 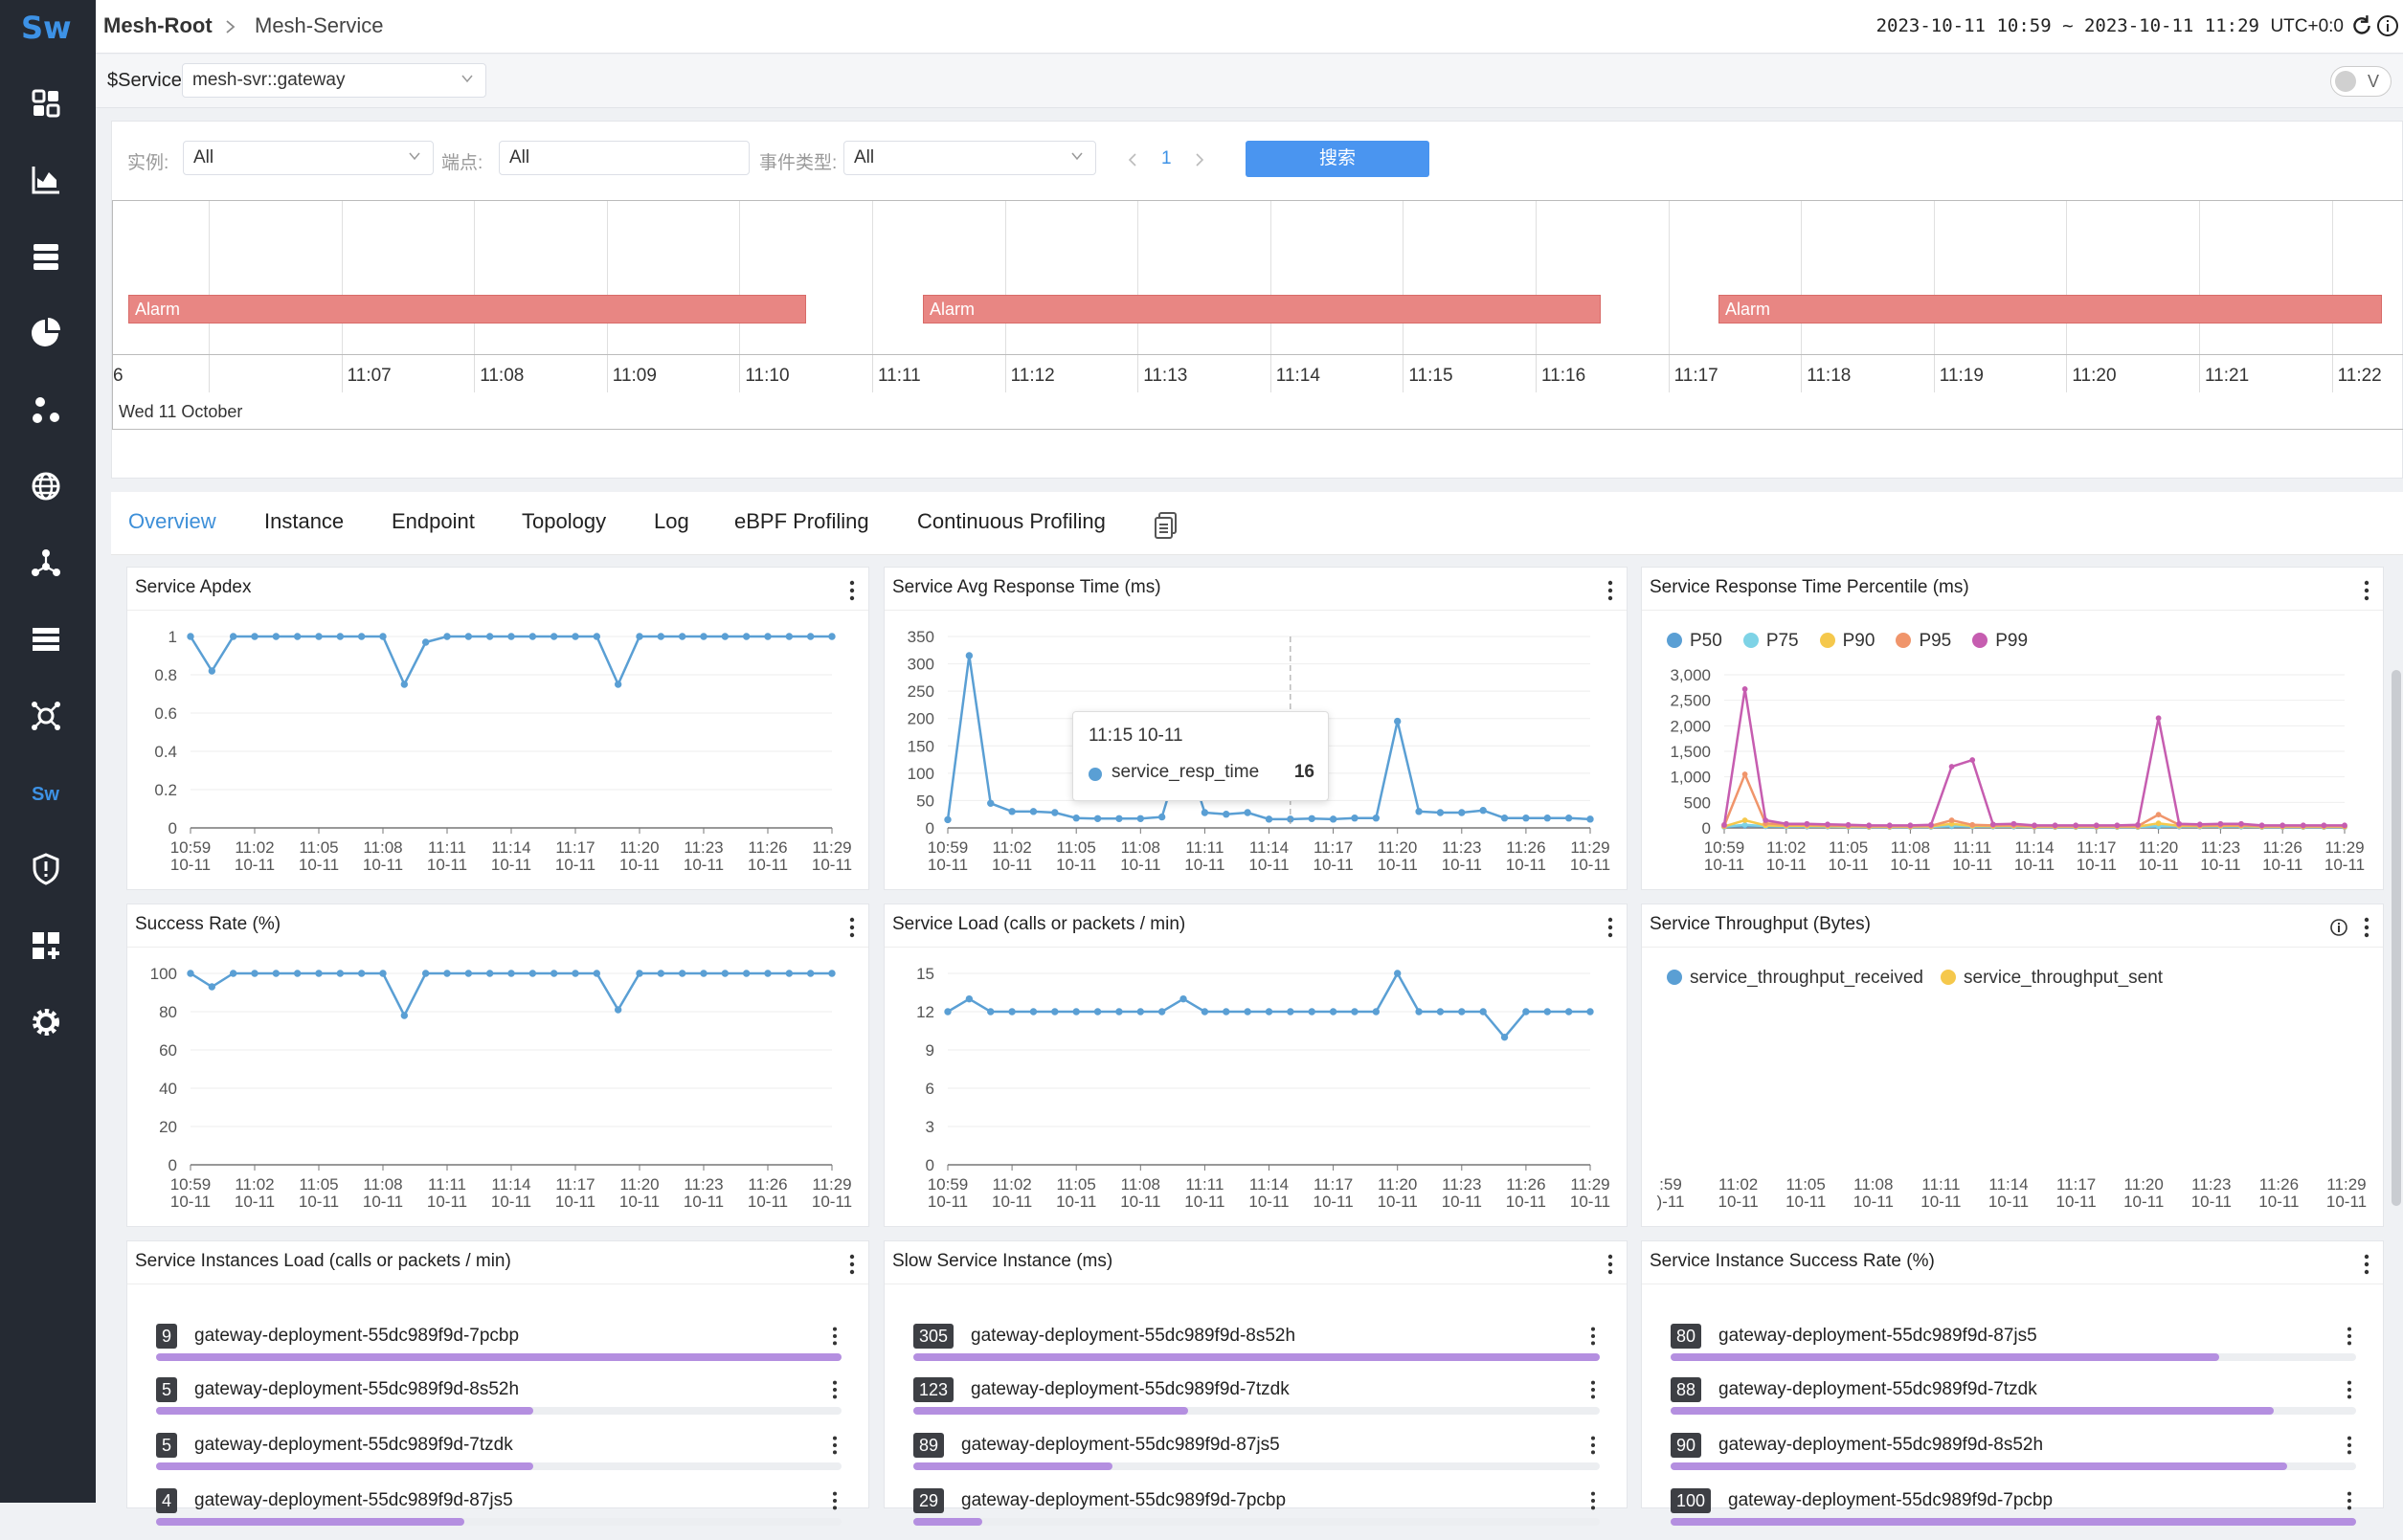 I want to click on list-icon, so click(x=46, y=639).